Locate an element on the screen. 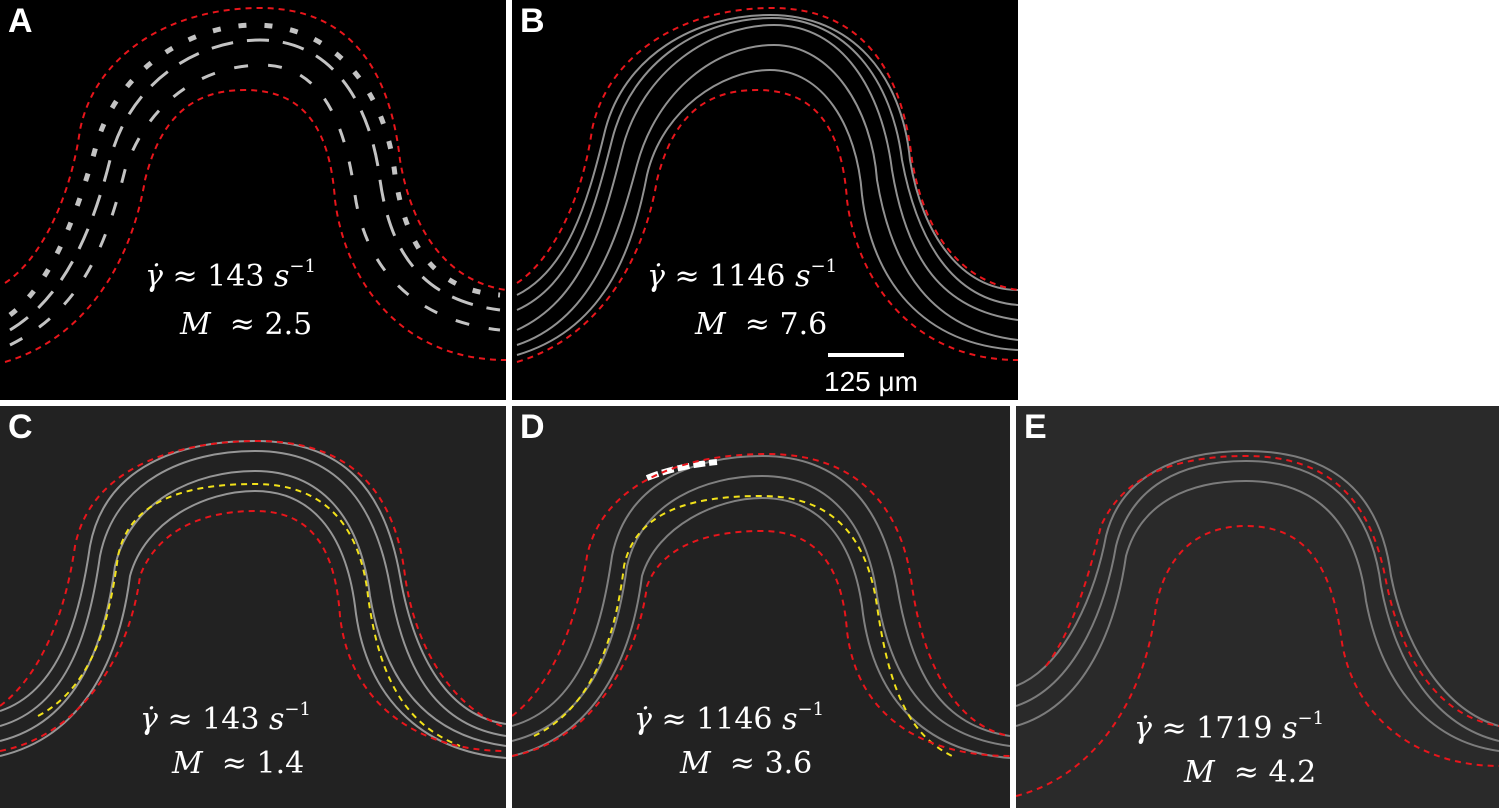 This screenshot has height=808, width=1499. panel-label: E is located at coordinates (1035, 427).